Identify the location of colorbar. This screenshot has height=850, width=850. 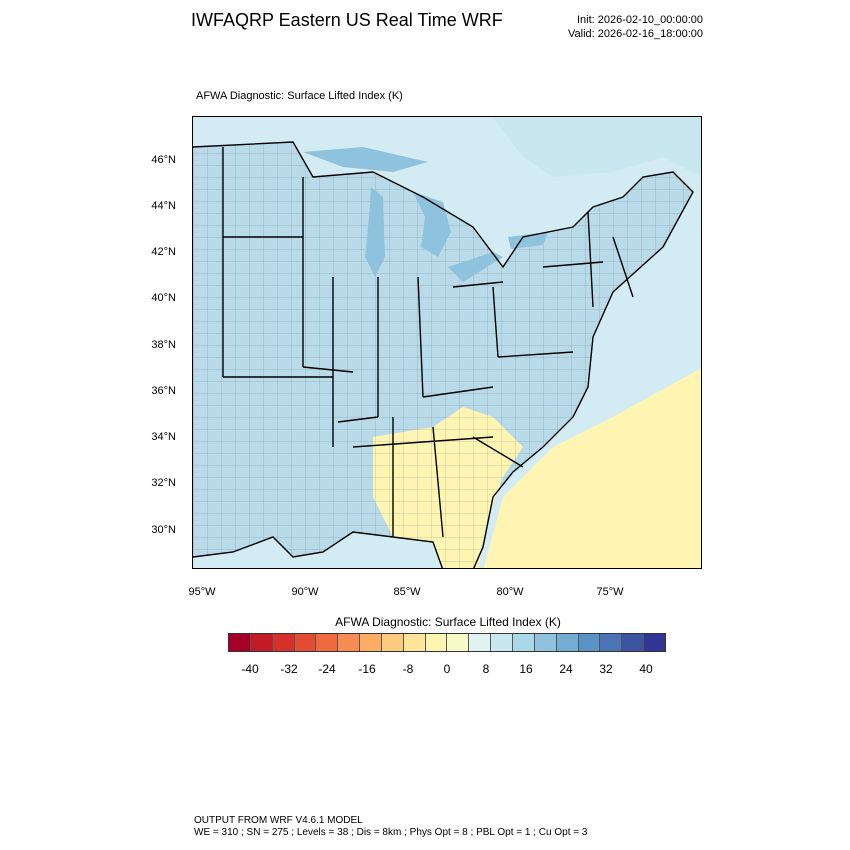
(447, 642).